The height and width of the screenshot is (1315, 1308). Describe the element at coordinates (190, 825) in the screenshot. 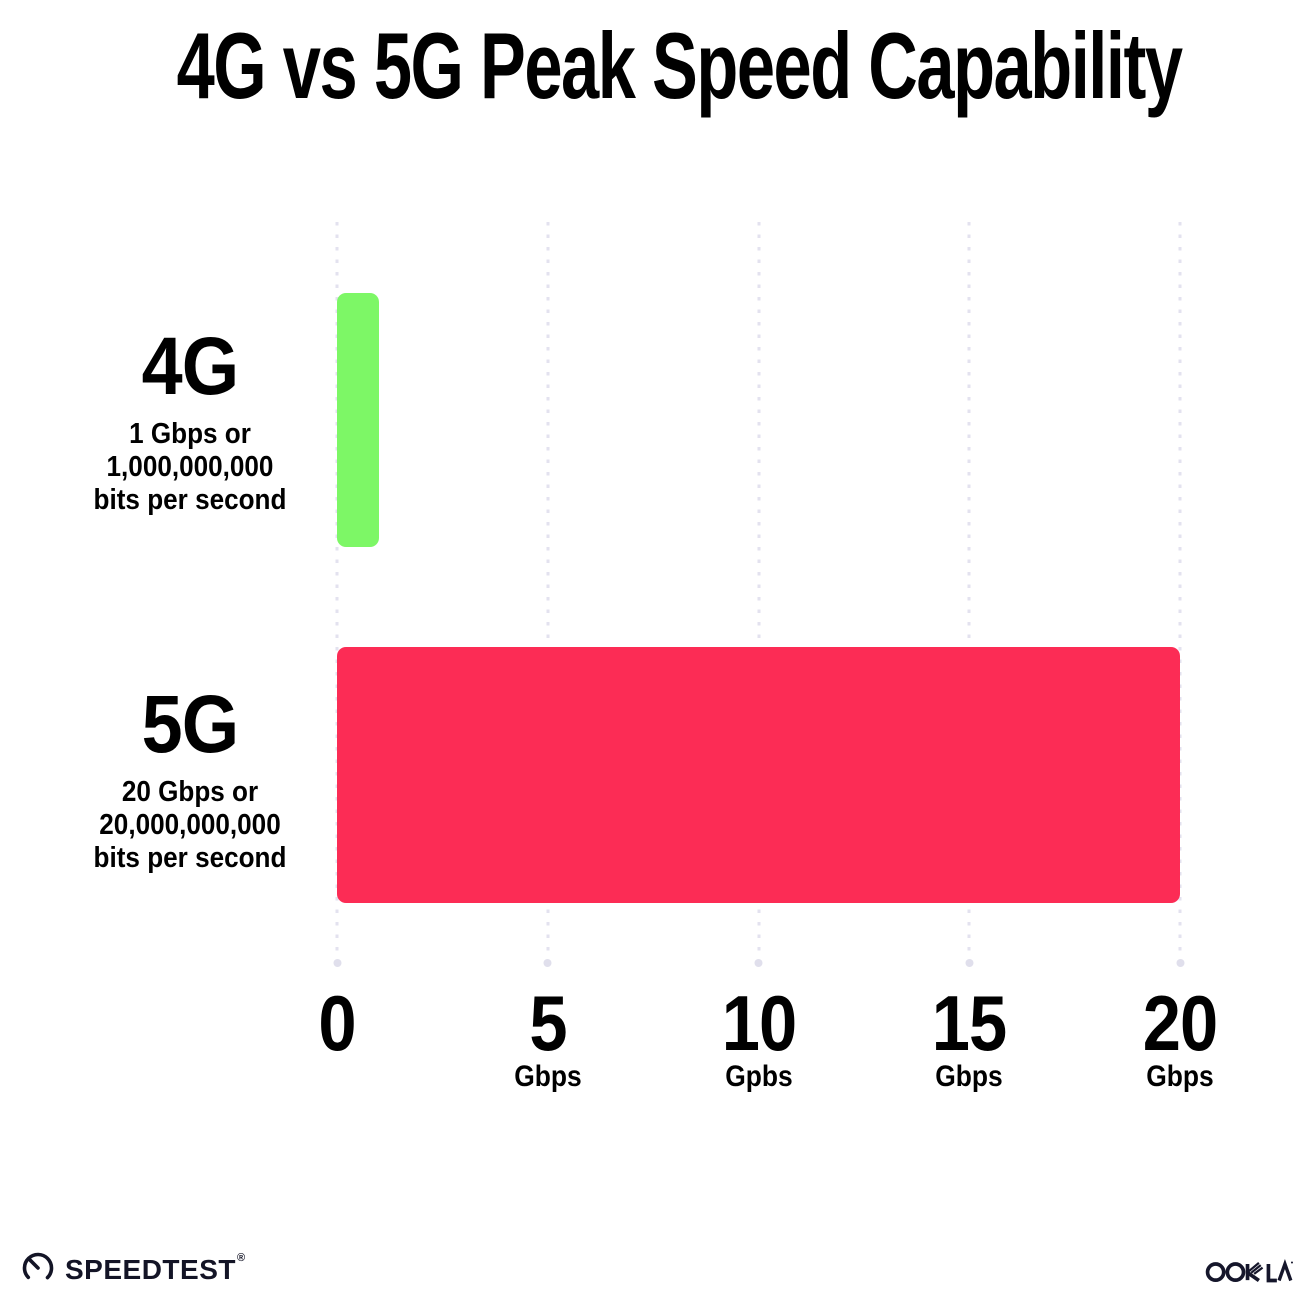

I see `category-sub-5g-line2: 20,000,000,000` at that location.